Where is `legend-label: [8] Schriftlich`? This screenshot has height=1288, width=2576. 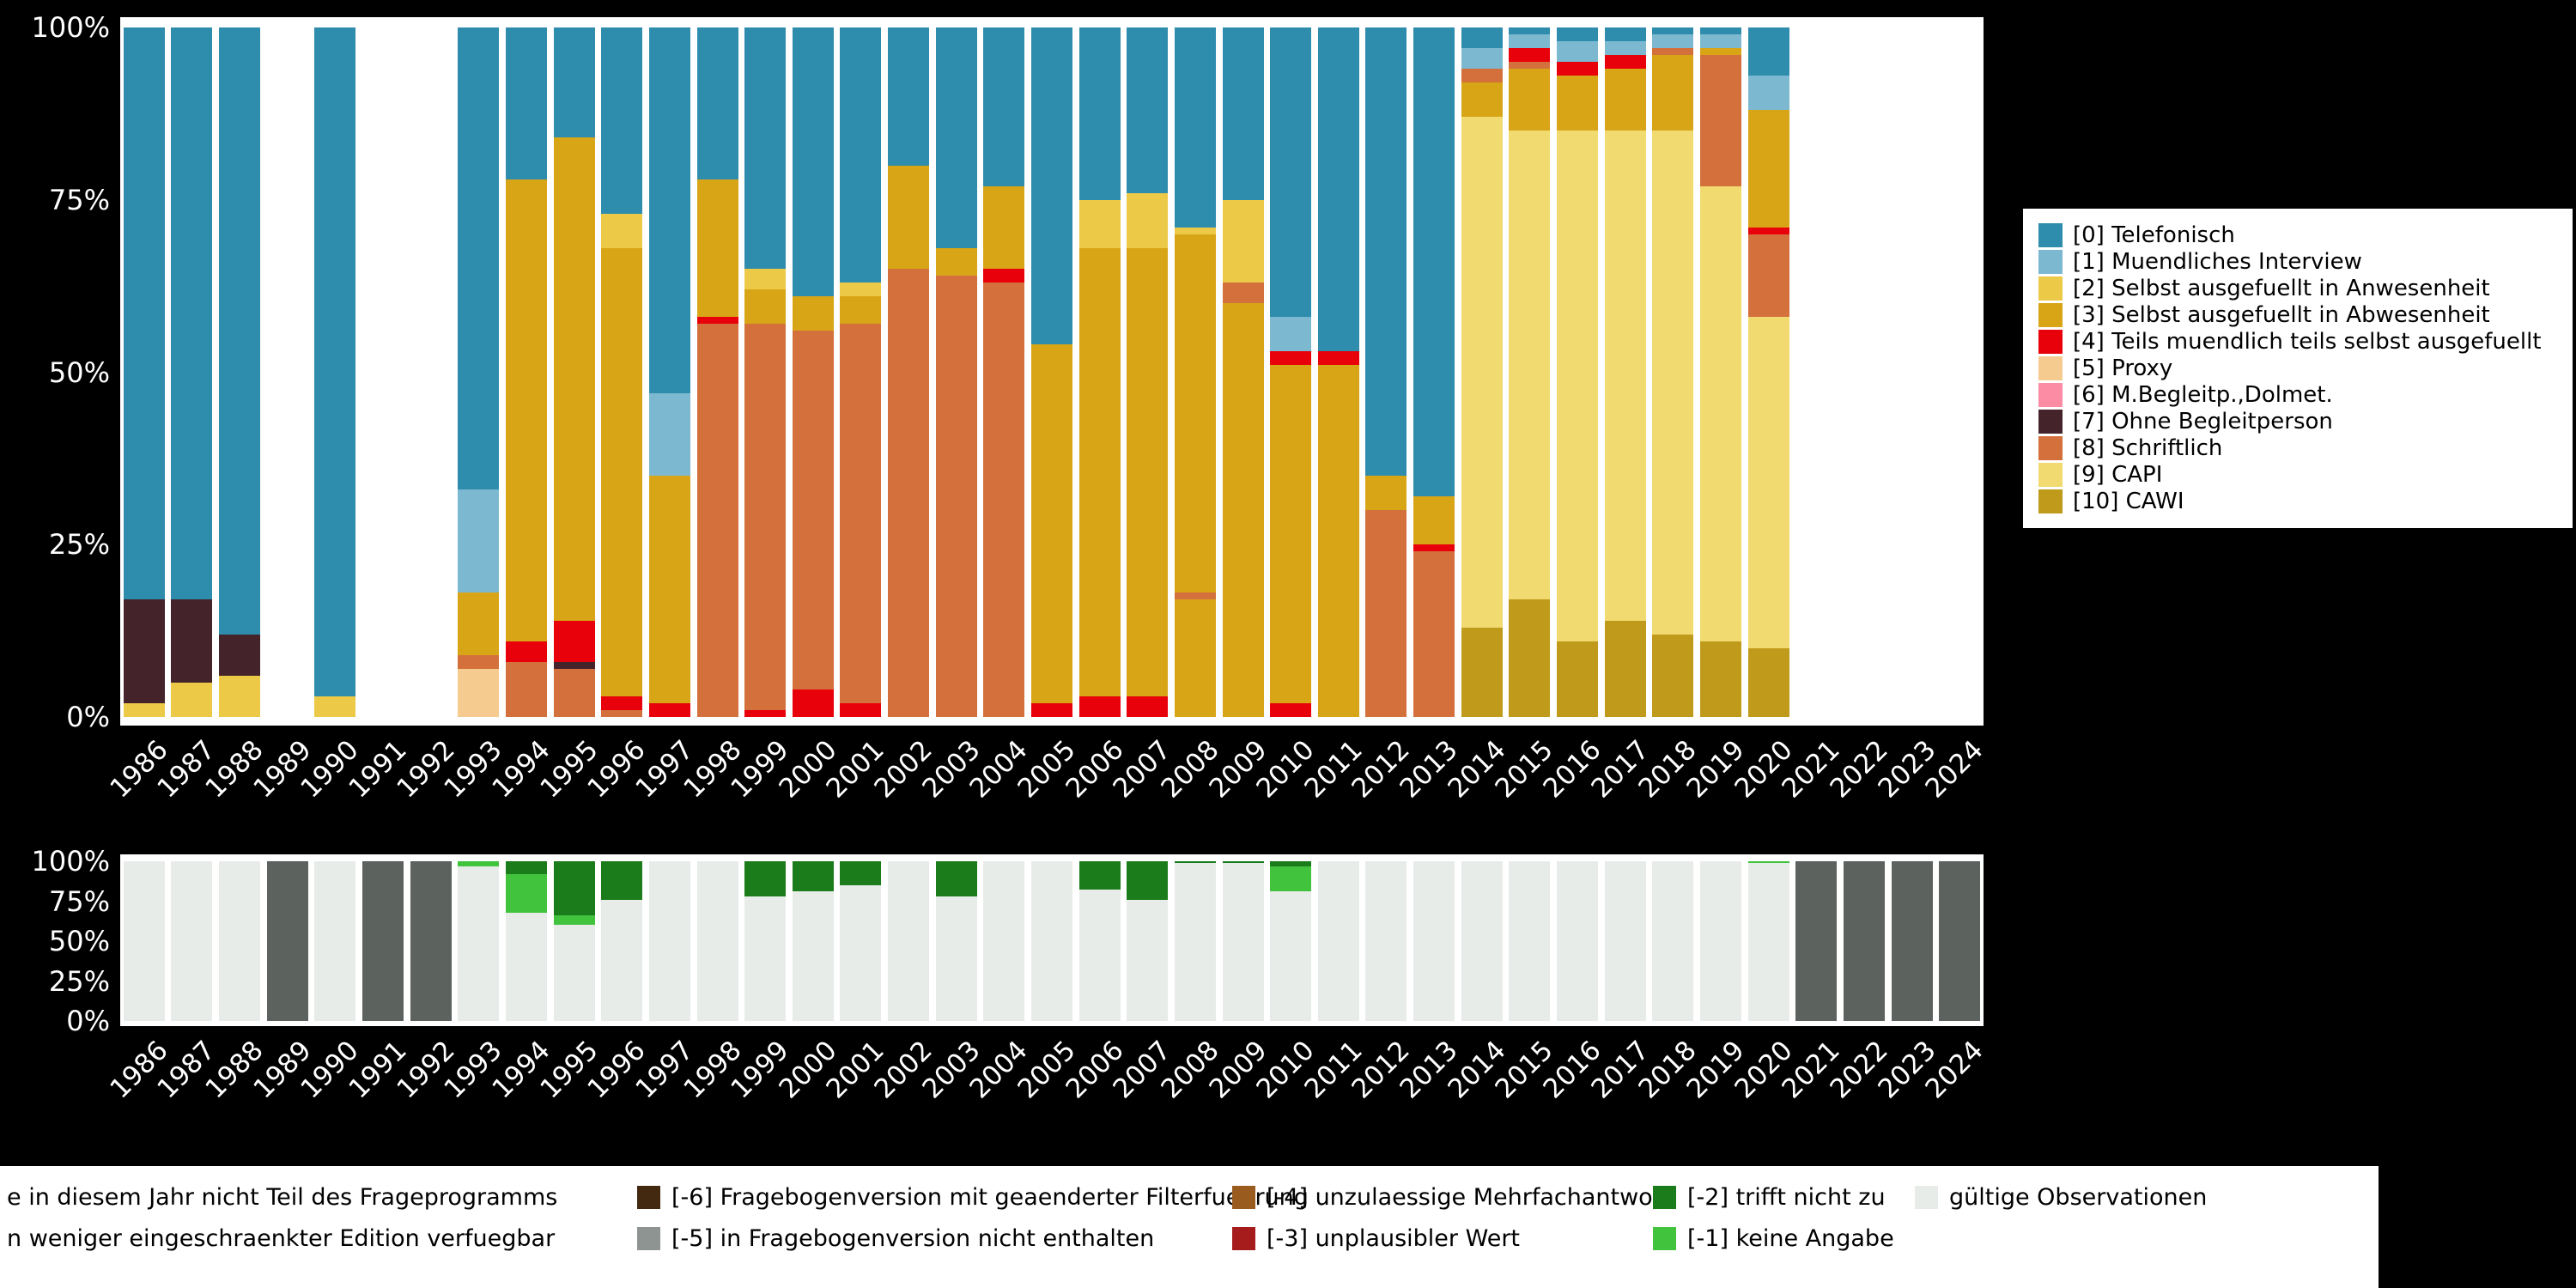
legend-label: [8] Schriftlich is located at coordinates (2148, 448).